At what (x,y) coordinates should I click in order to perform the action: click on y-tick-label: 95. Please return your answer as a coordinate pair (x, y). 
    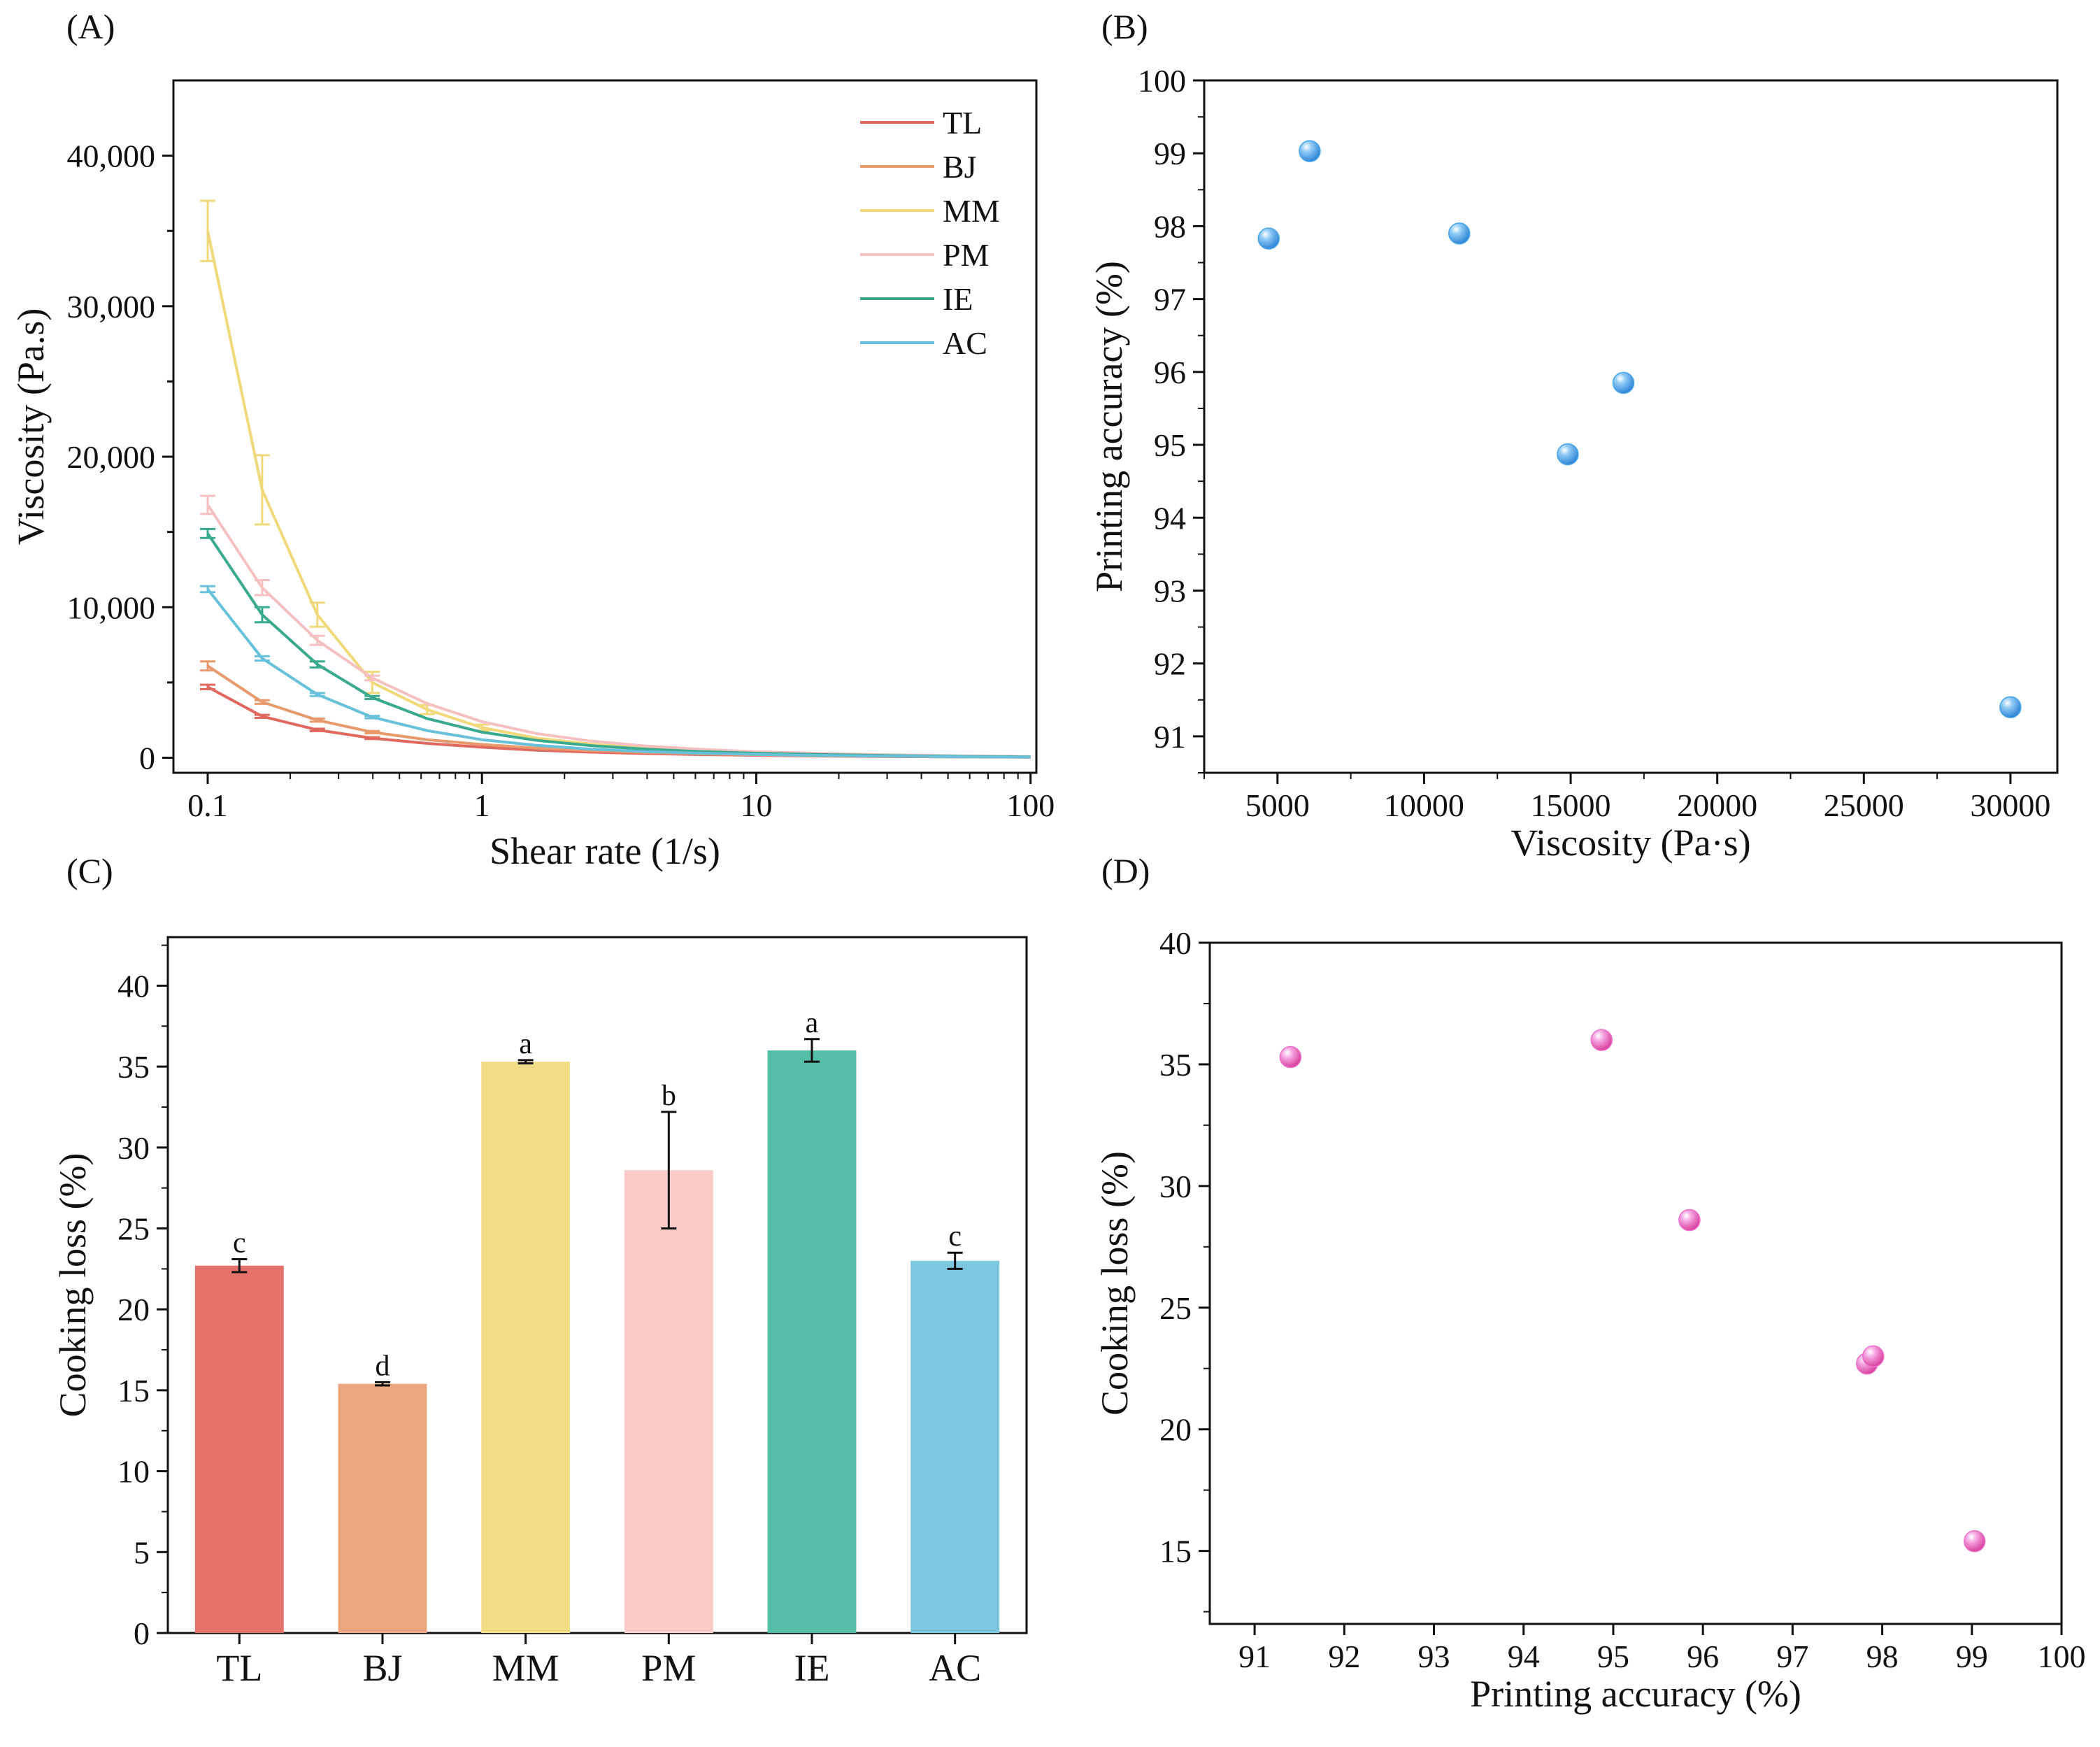
    Looking at the image, I should click on (1170, 445).